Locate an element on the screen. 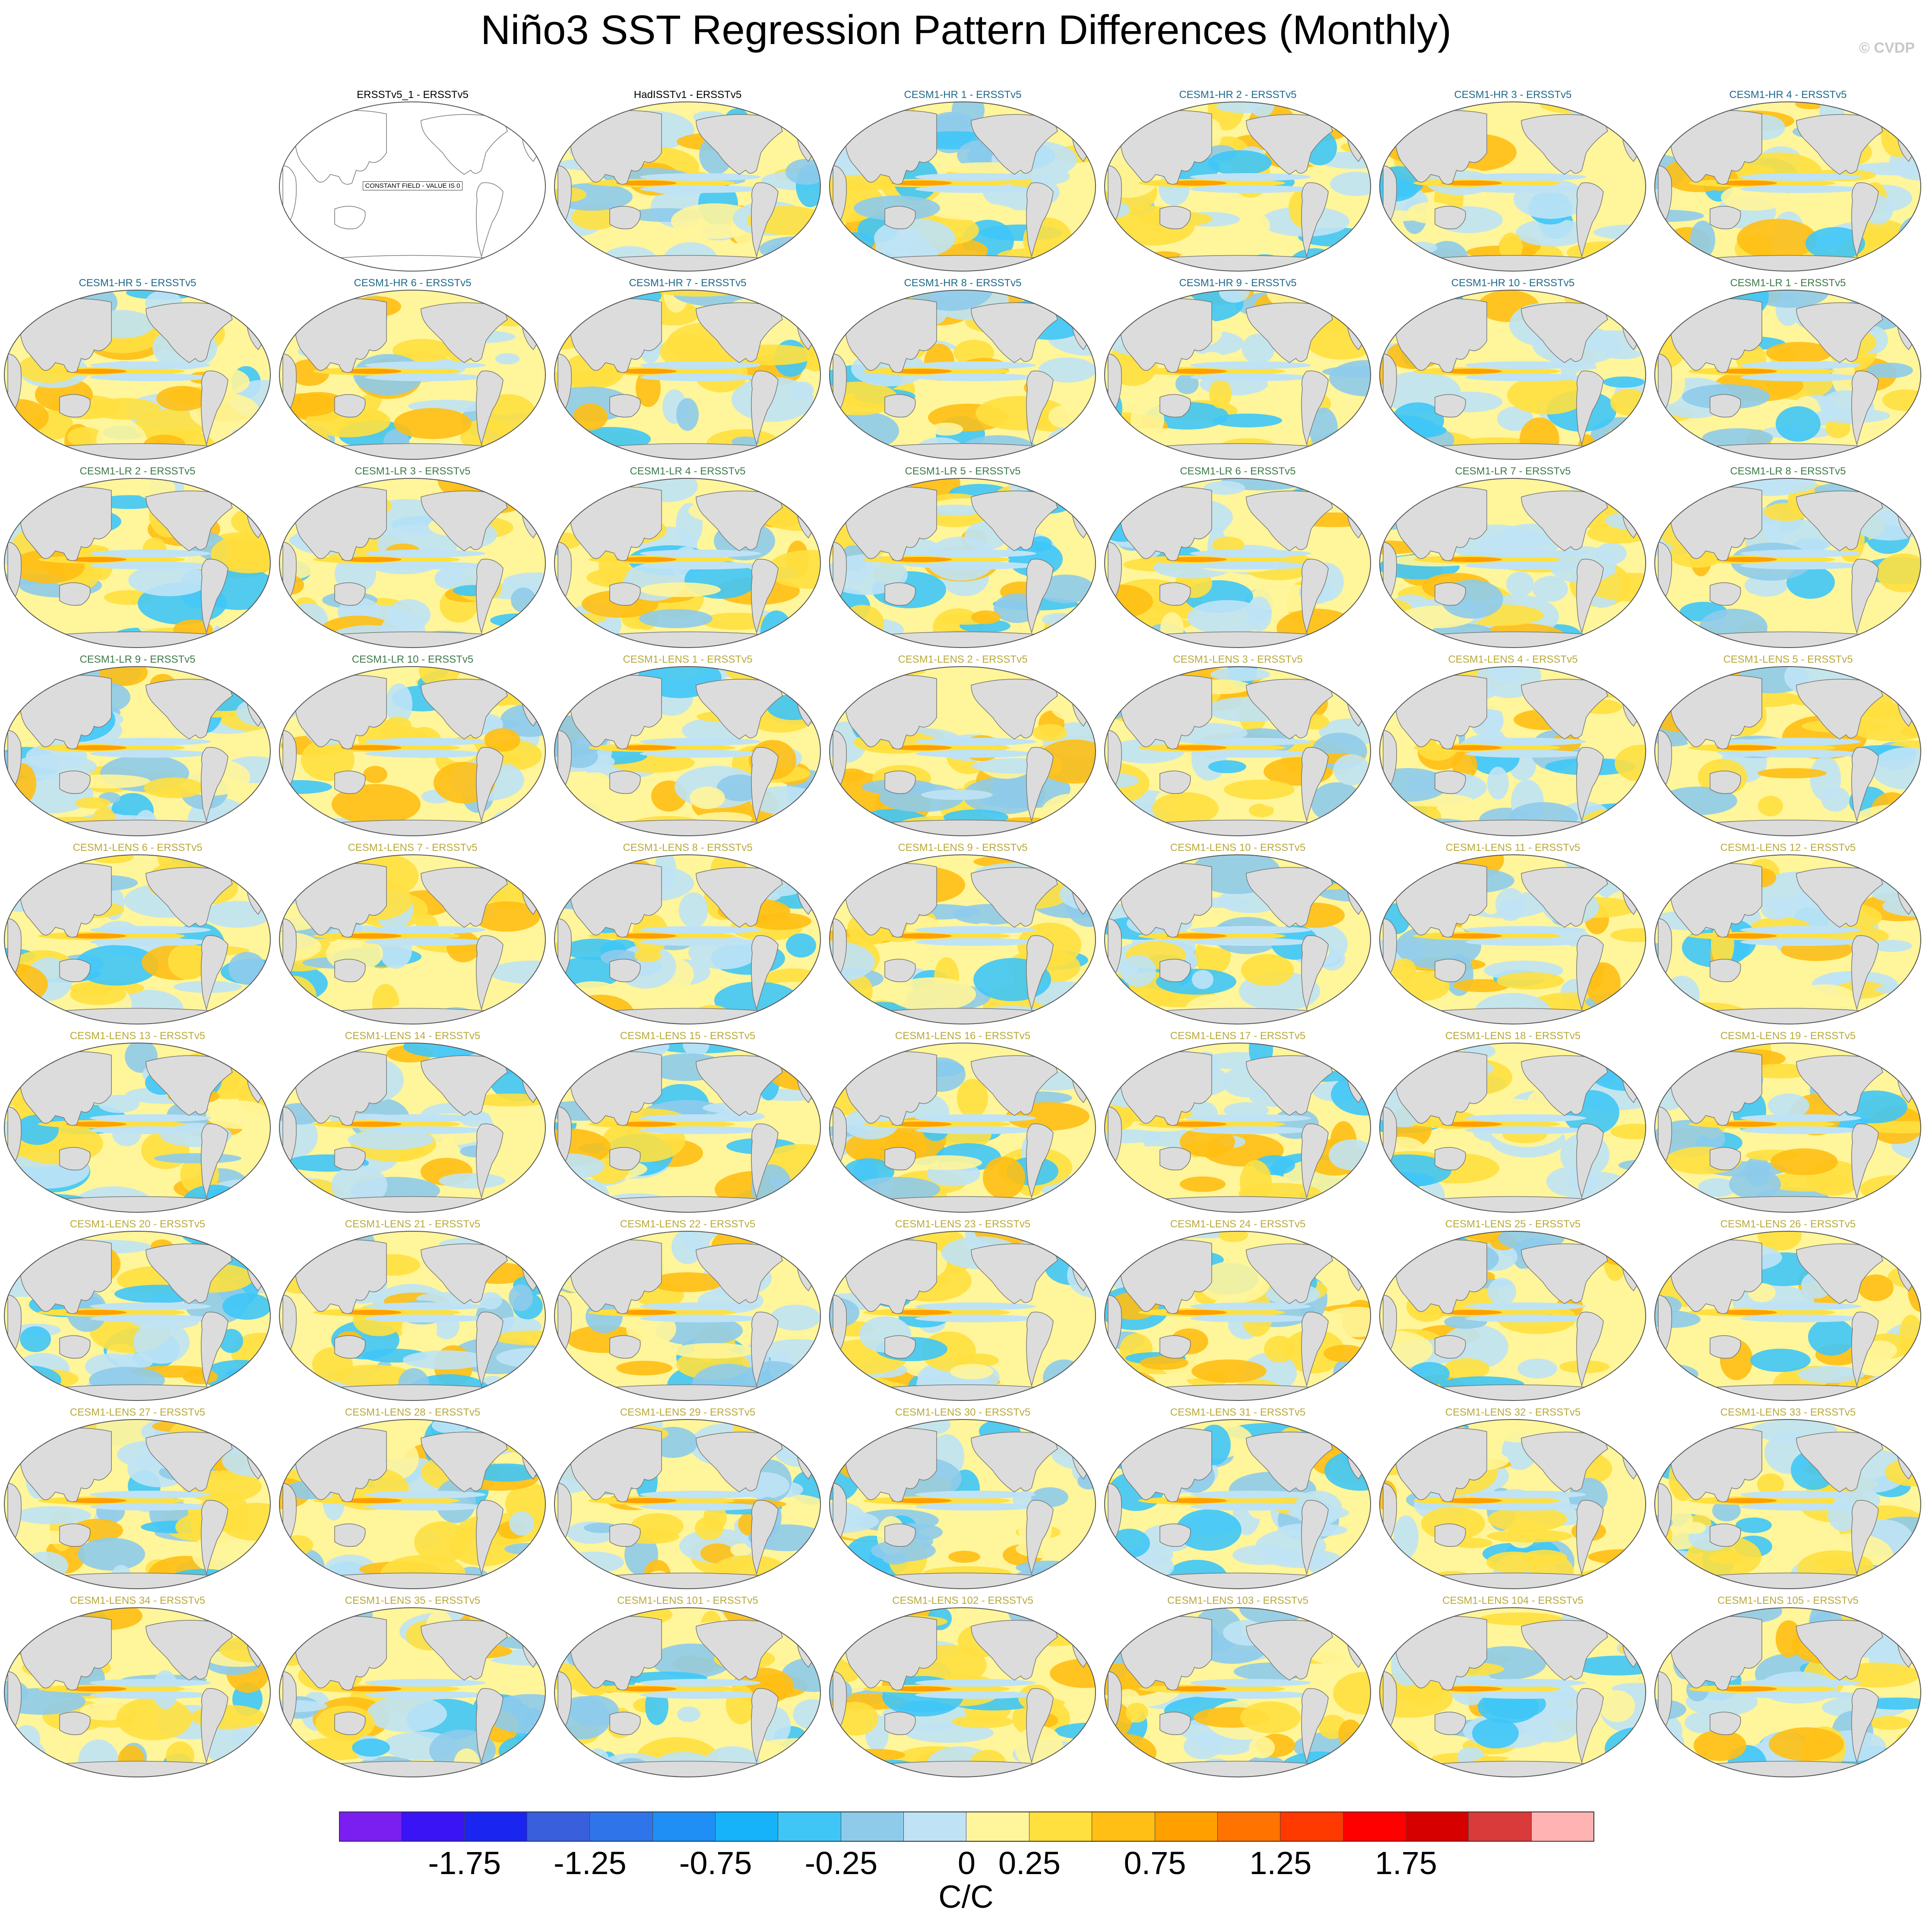 The width and height of the screenshot is (1932, 1922). map-panel: CESM1-LENS 30 - ERSSTv5 is located at coordinates (962, 1498).